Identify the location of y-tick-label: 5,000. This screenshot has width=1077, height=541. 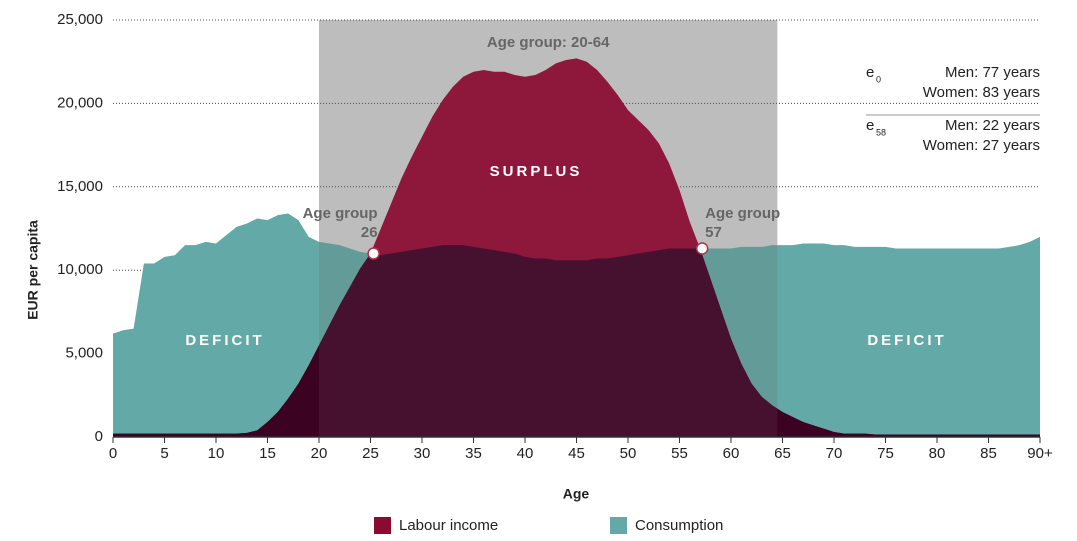
(84, 353).